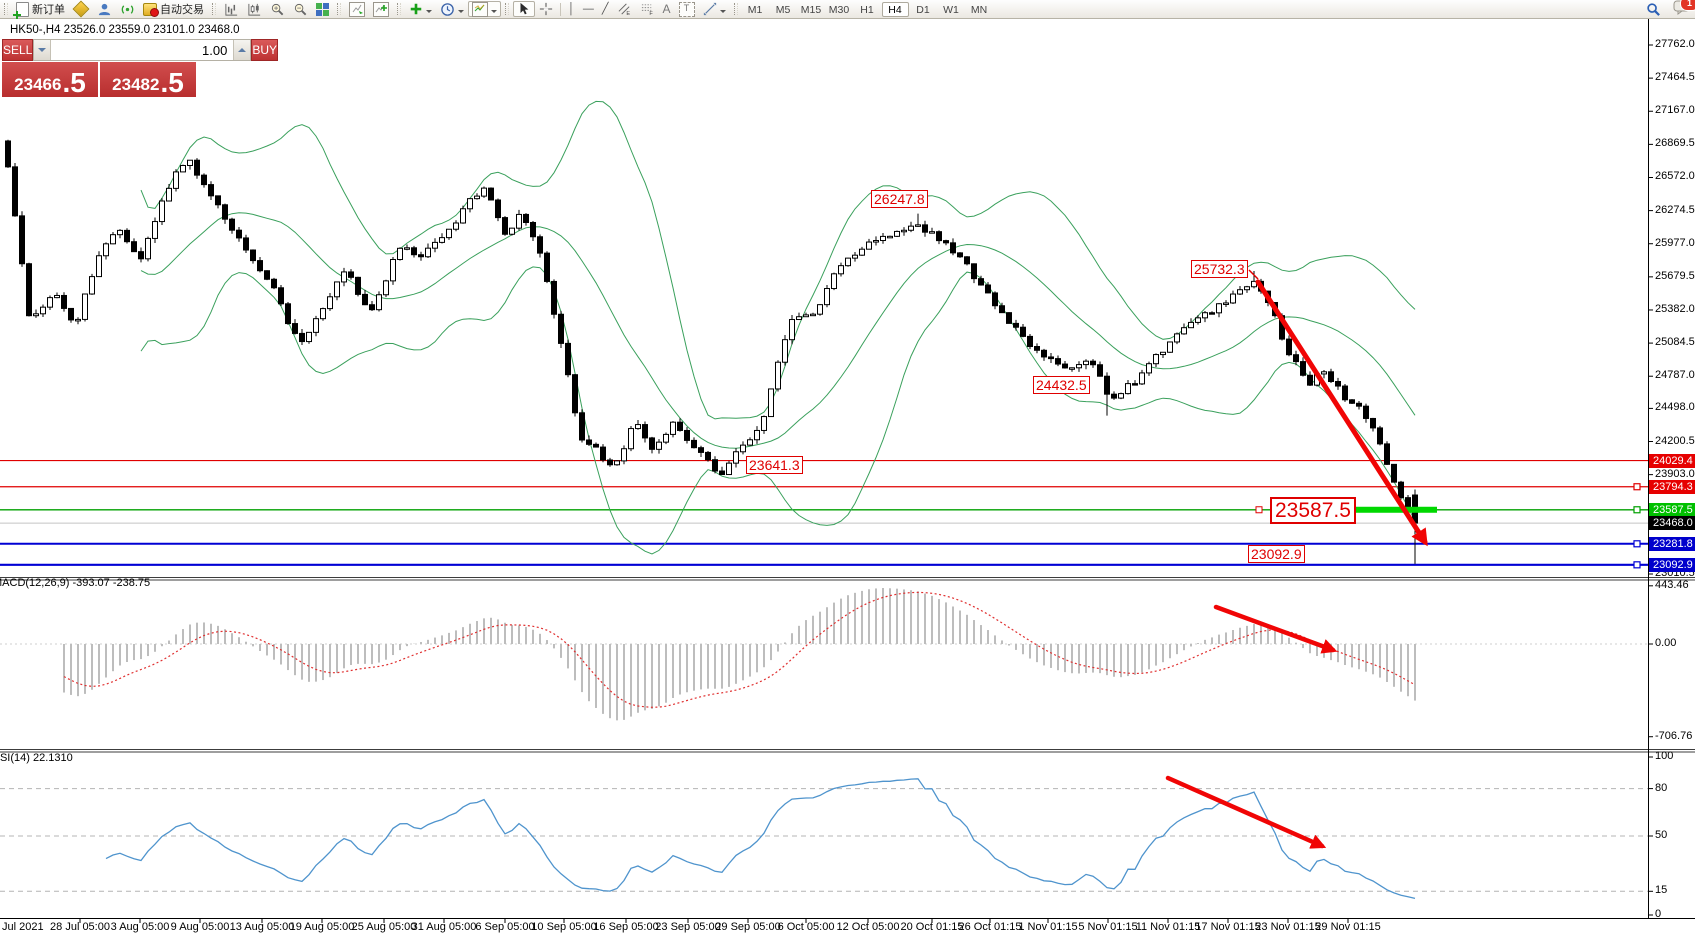 The width and height of the screenshot is (1695, 939). I want to click on price-annotation: 26247.8, so click(899, 199).